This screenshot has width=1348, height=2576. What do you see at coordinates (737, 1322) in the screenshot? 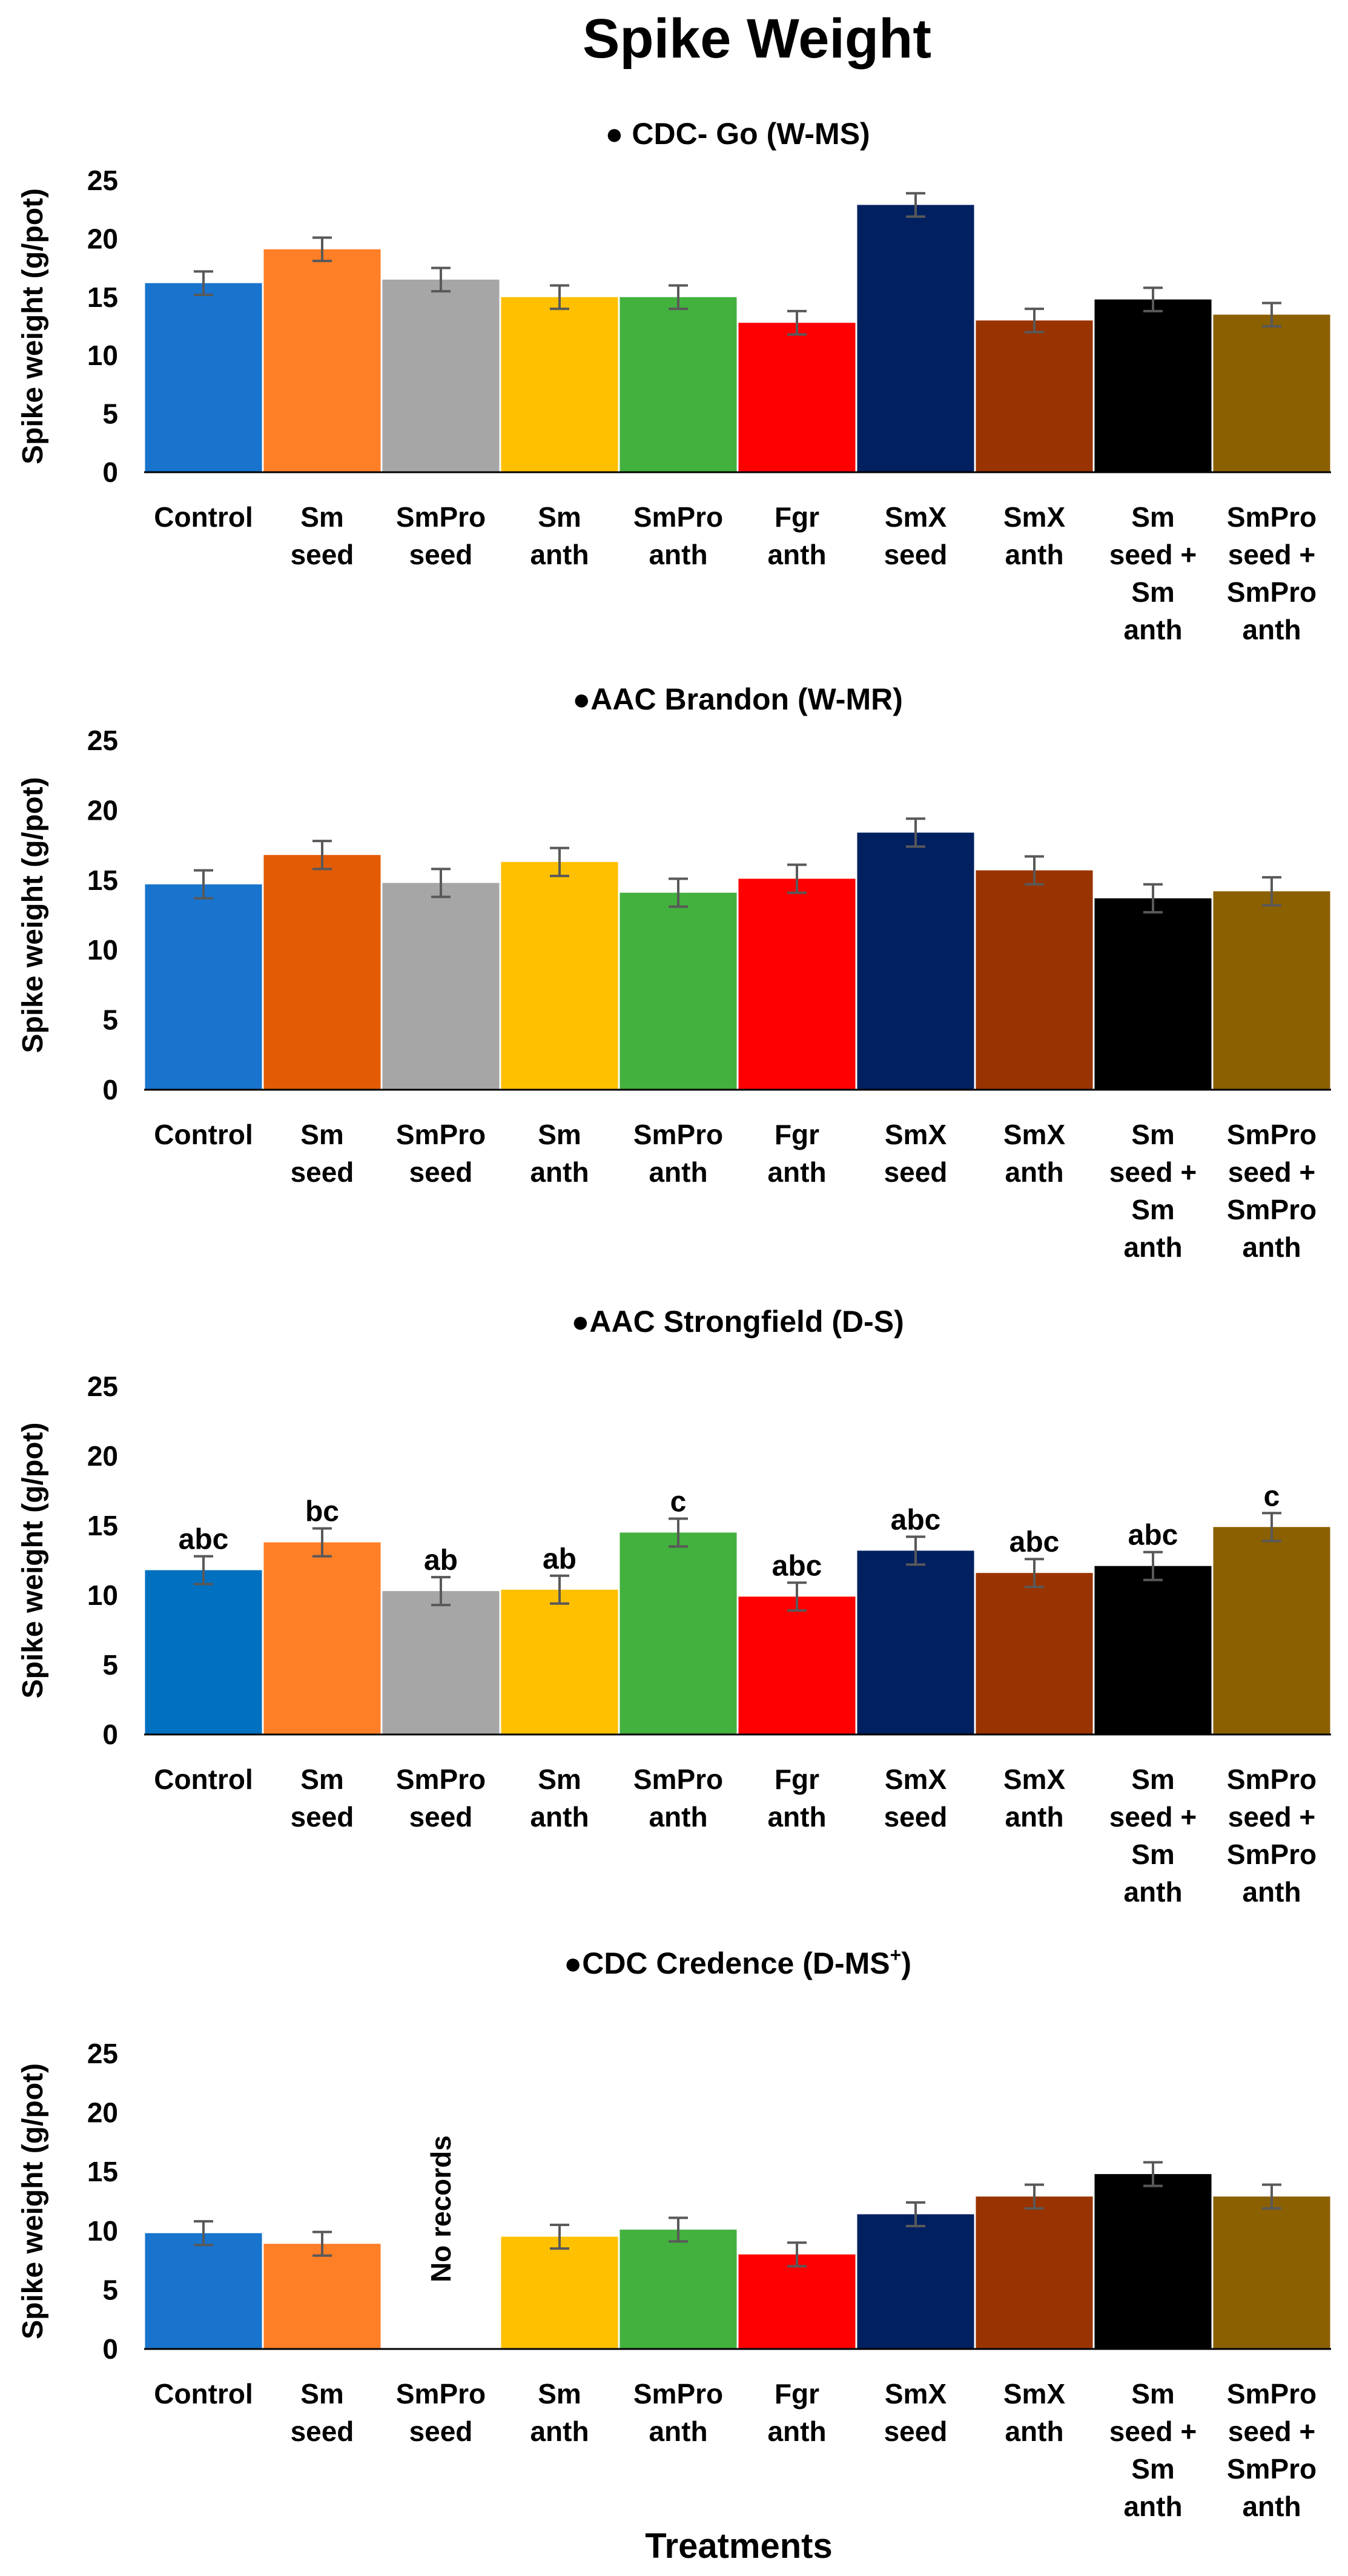
I see `panel-title-text: ●AAC Strongfield (D-S)` at bounding box center [737, 1322].